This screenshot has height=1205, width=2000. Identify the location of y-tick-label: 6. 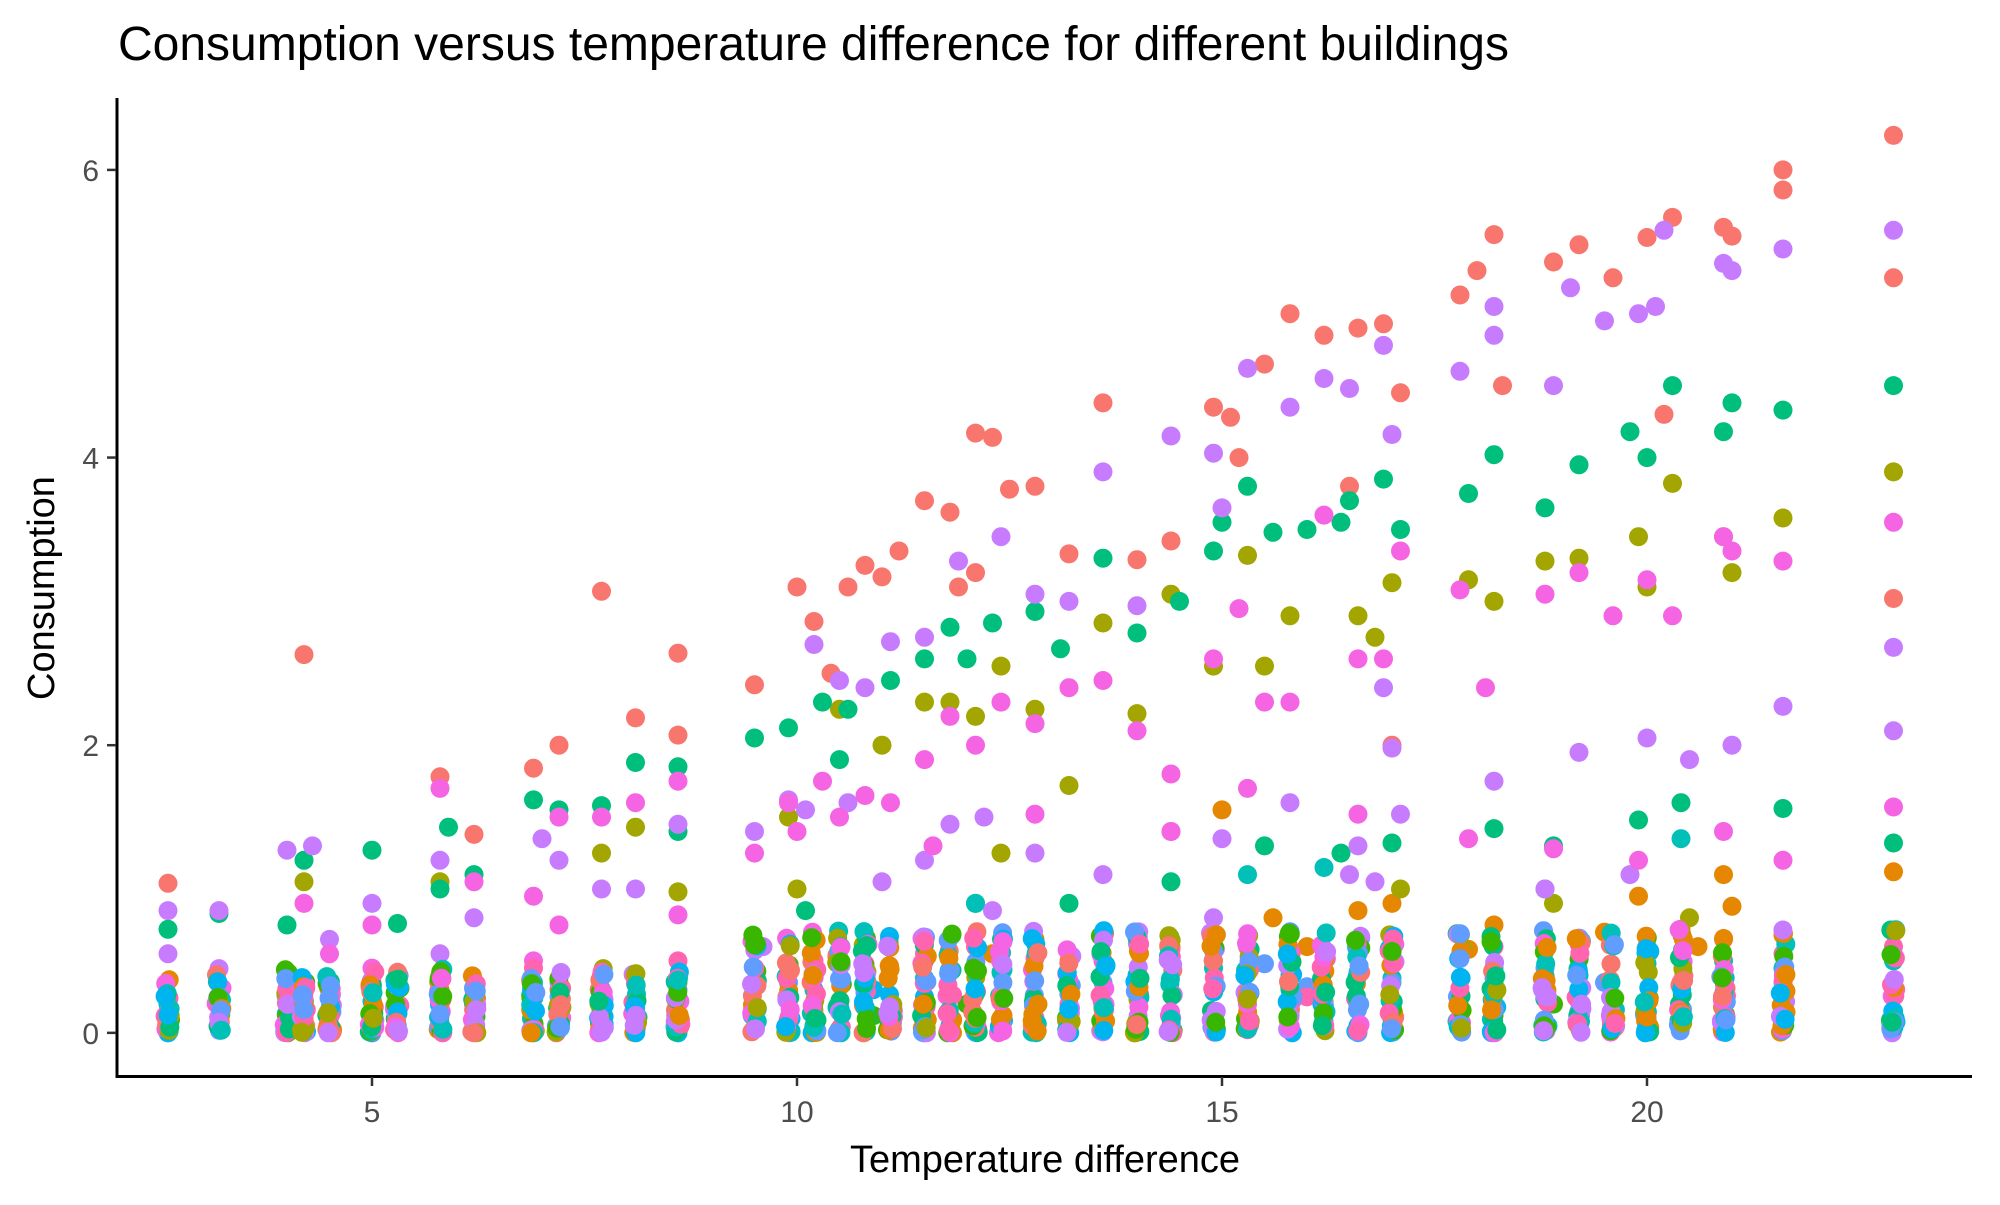
(90, 171).